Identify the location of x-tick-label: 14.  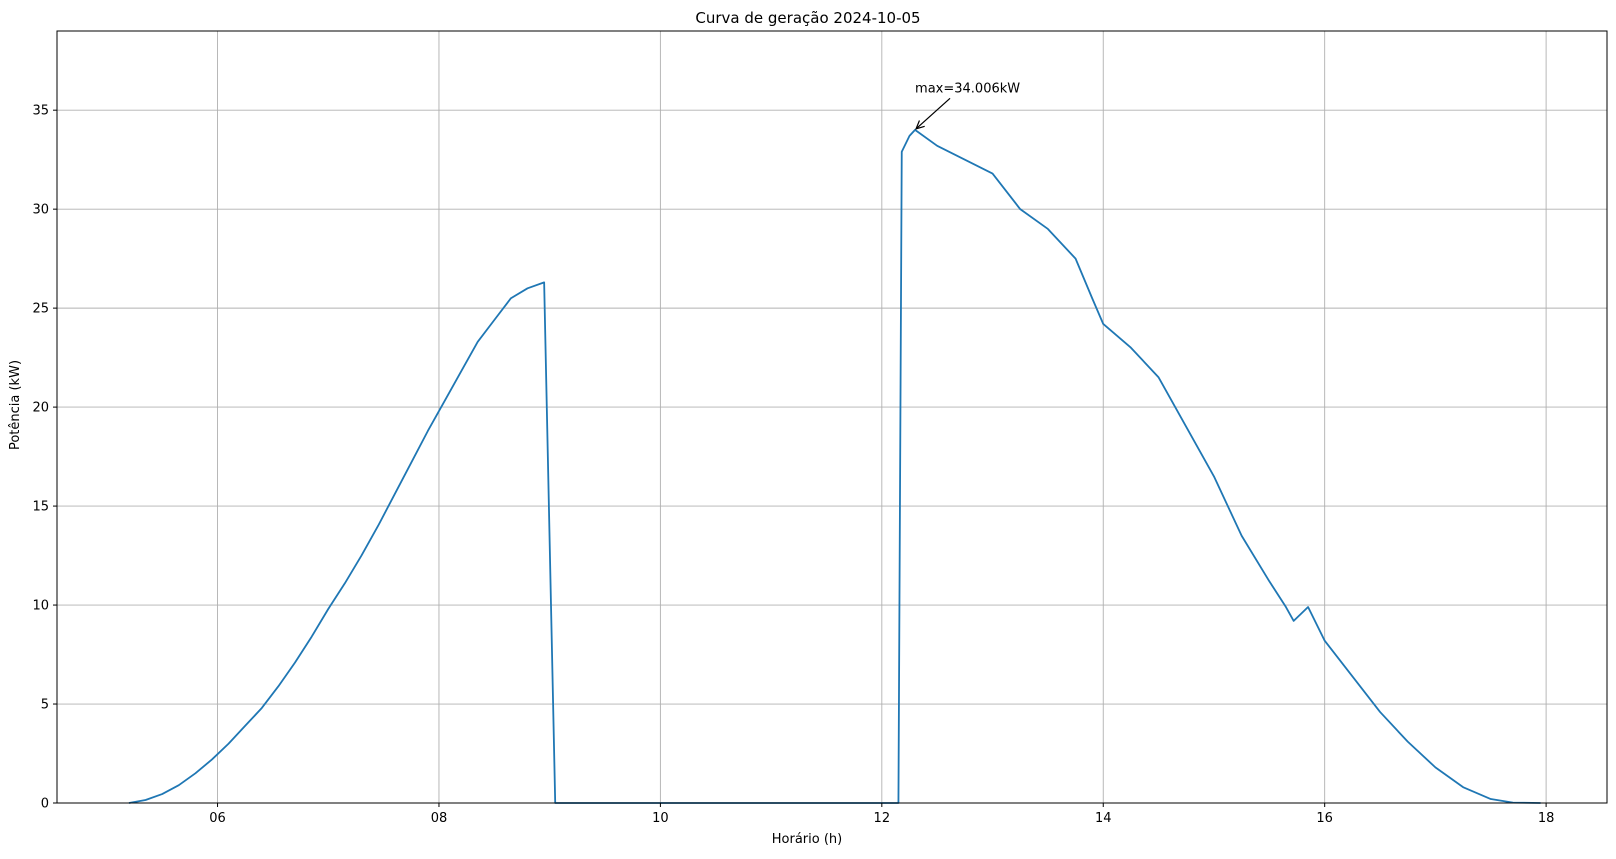
(1103, 818).